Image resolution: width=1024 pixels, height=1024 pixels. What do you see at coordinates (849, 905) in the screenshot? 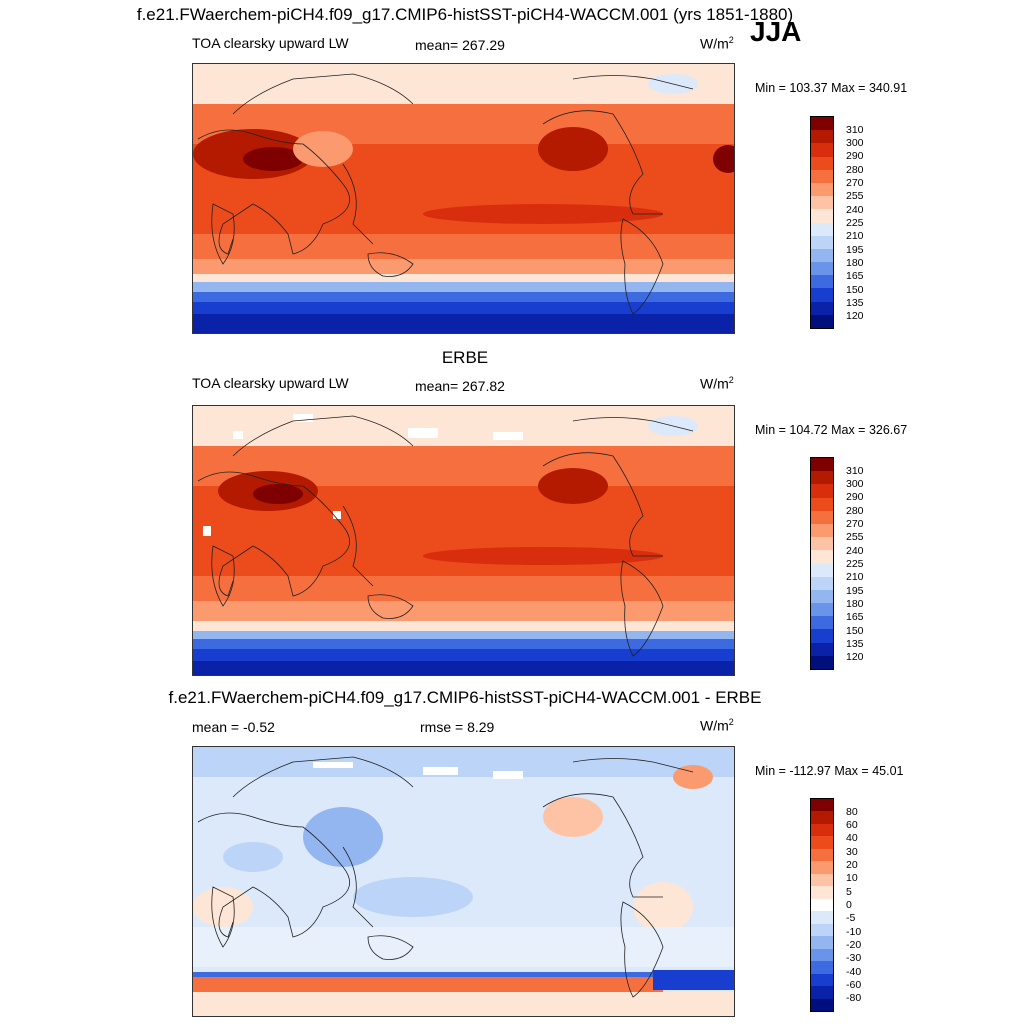
I see `cbar3-label: 0` at bounding box center [849, 905].